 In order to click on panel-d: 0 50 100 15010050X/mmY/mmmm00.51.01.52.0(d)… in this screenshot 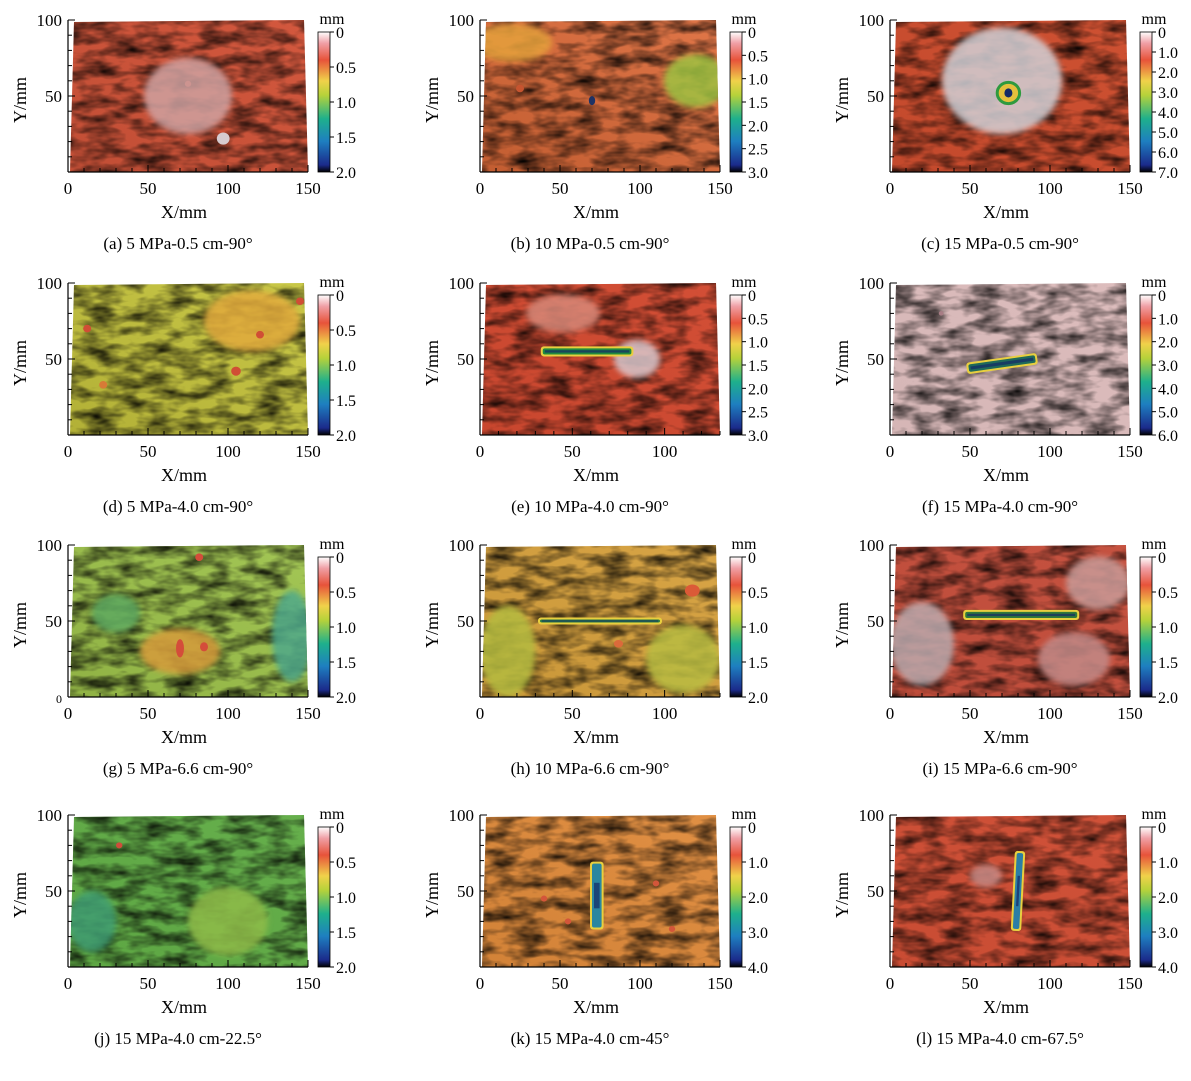, I will do `click(183, 395)`.